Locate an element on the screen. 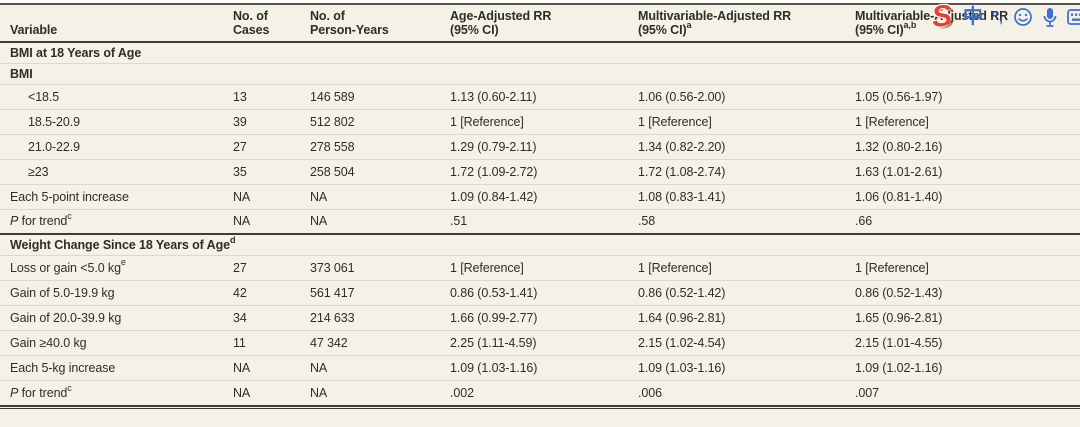 The width and height of the screenshot is (1080, 427). multivariable-adjusted-rr-cell: .58 is located at coordinates (746, 221).